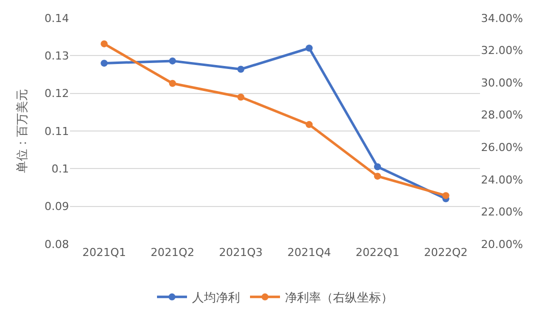 This screenshot has width=555, height=323. I want to click on y-tick-label: 0.09, so click(56, 207).